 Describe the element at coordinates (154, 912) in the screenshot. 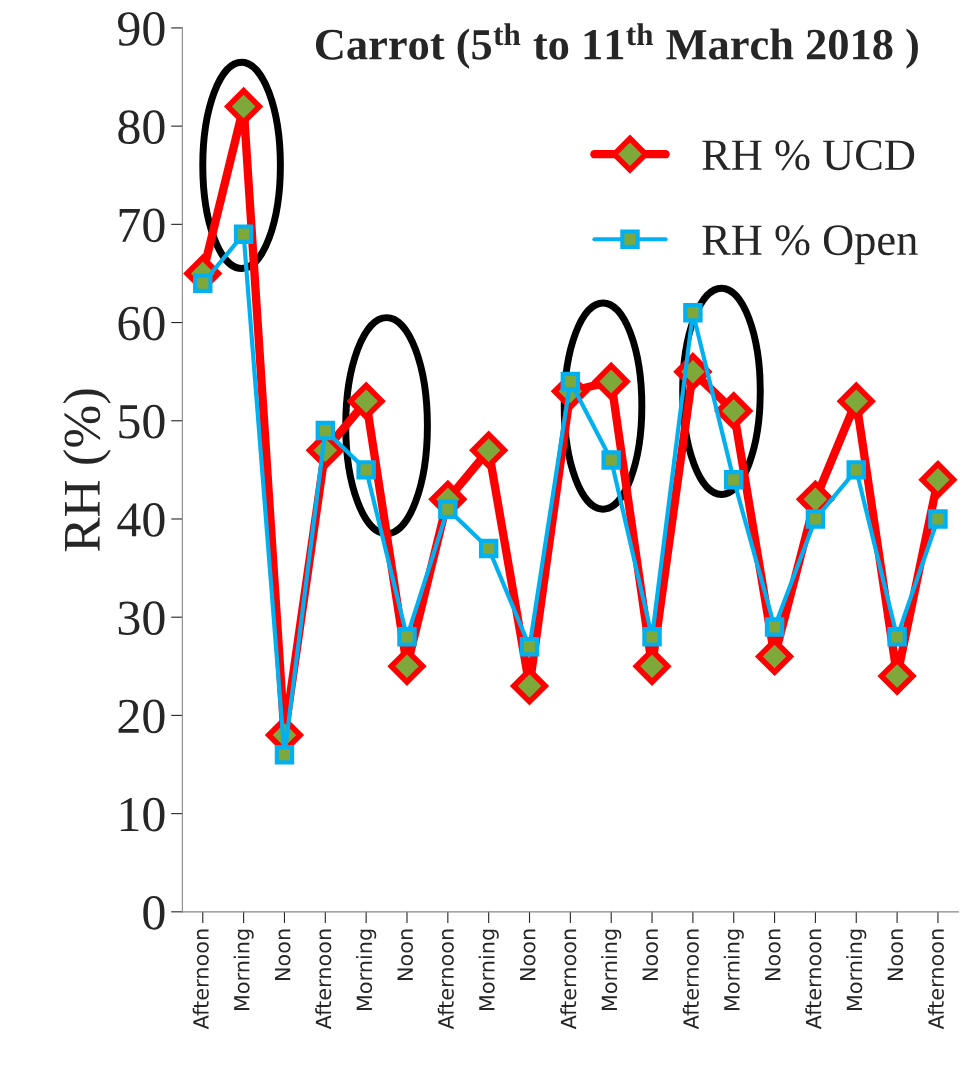

I see `y-tick-label: 0` at that location.